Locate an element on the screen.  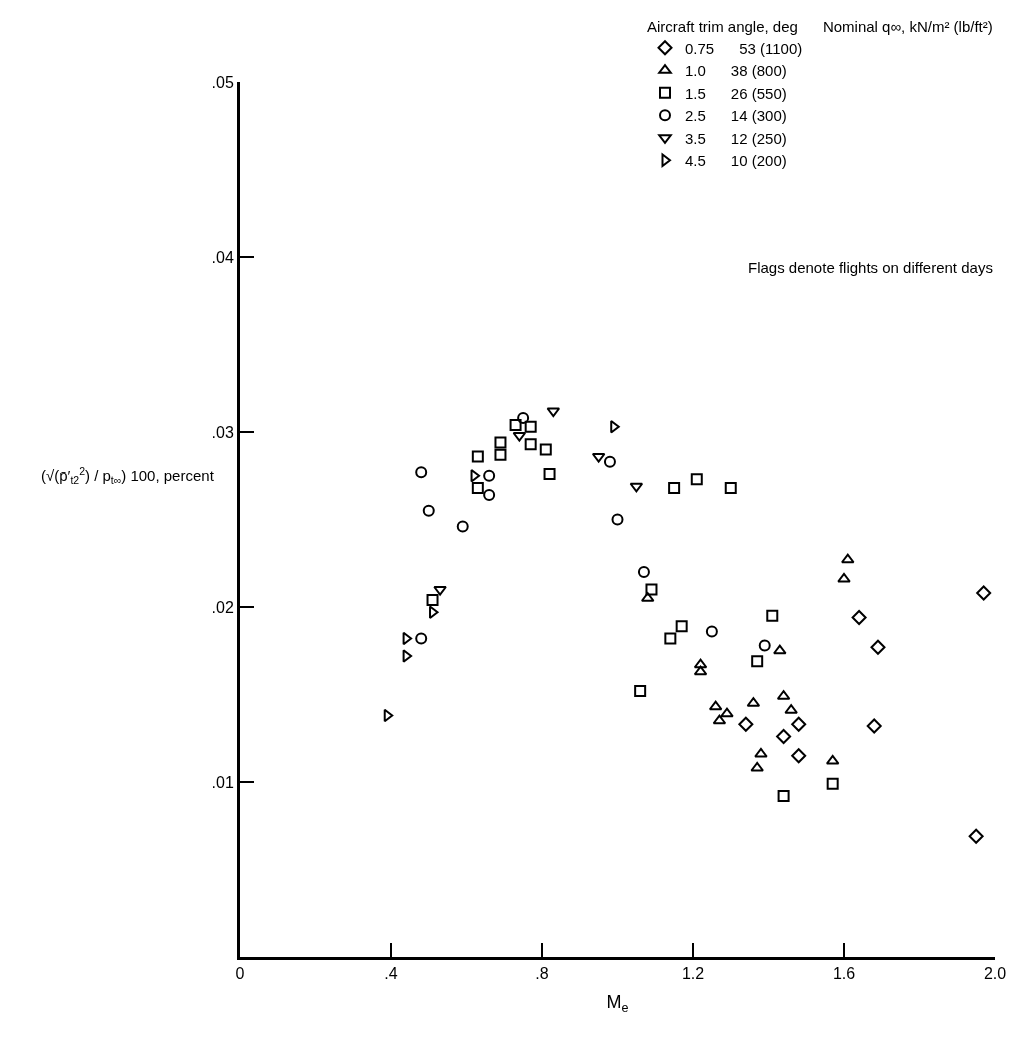
x-tick-label: .4 is located at coordinates (391, 974).